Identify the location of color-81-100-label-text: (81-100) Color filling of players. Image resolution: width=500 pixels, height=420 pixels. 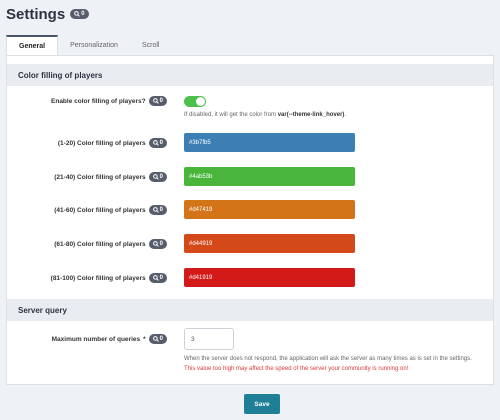
(98, 278).